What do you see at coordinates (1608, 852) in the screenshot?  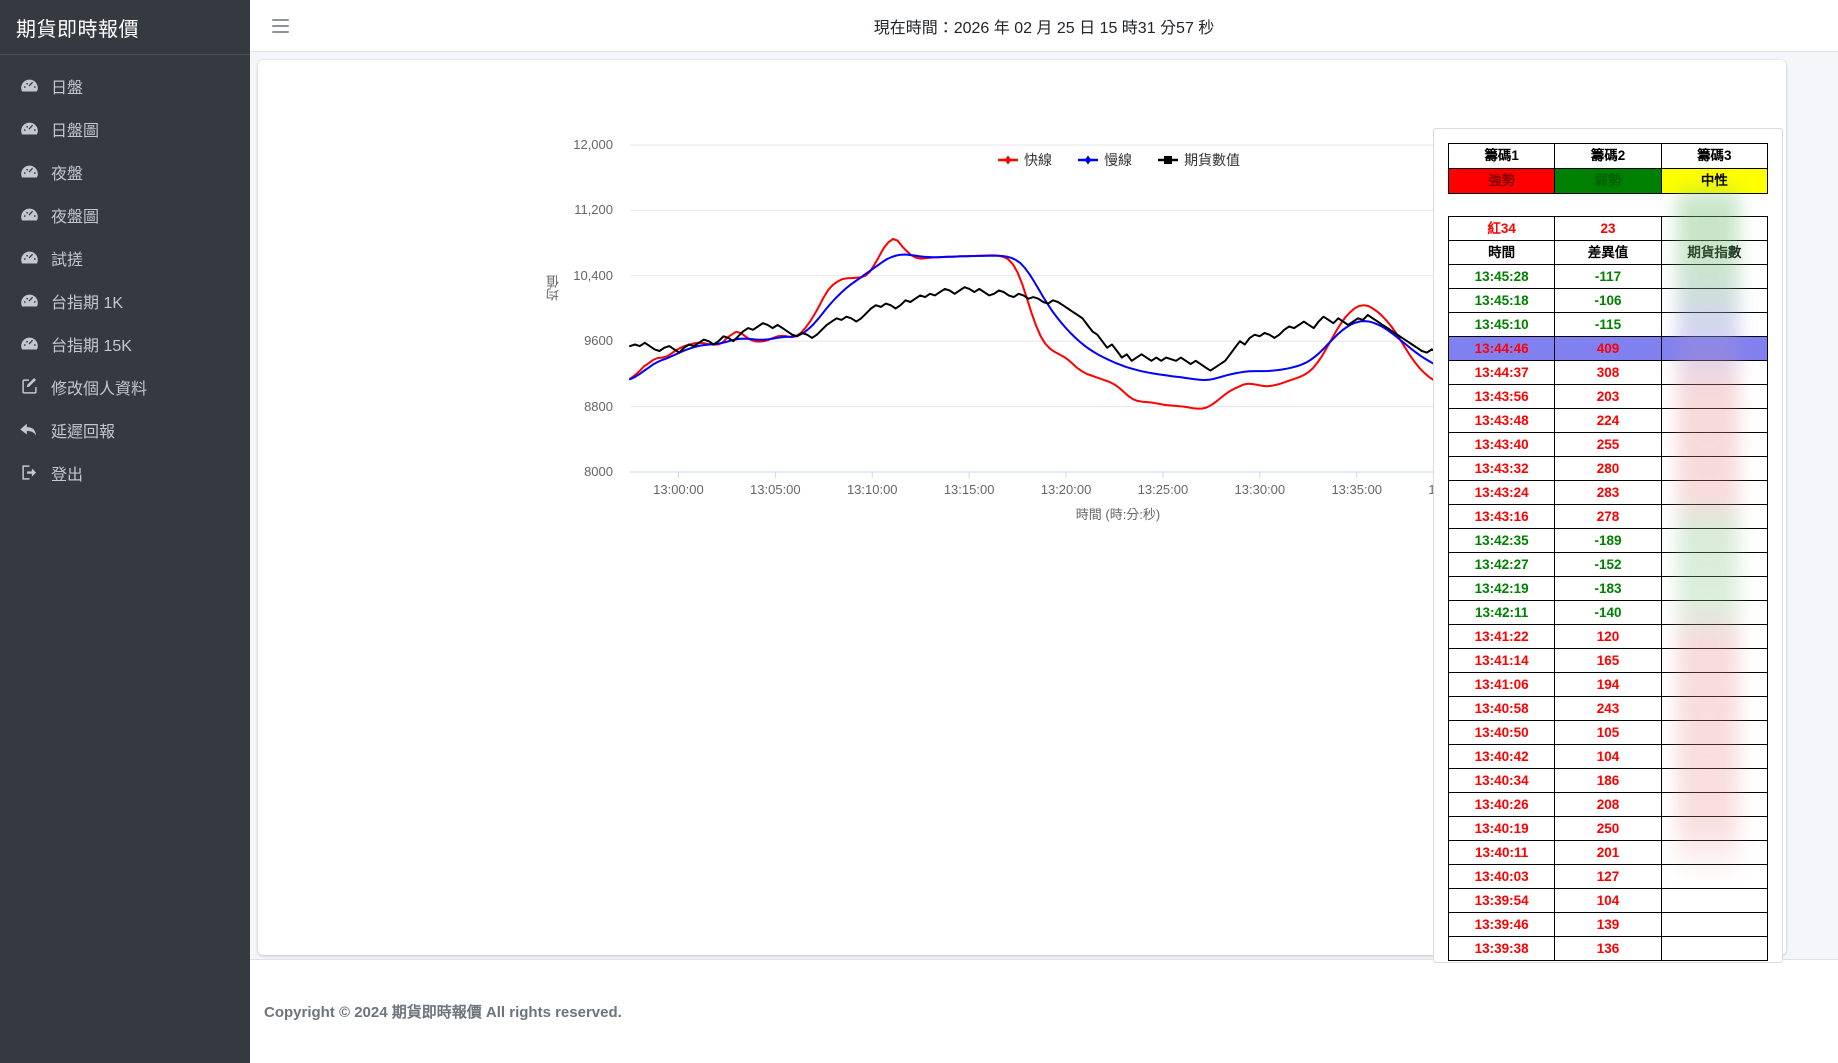 I see `table-row: 13:40:11 201` at bounding box center [1608, 852].